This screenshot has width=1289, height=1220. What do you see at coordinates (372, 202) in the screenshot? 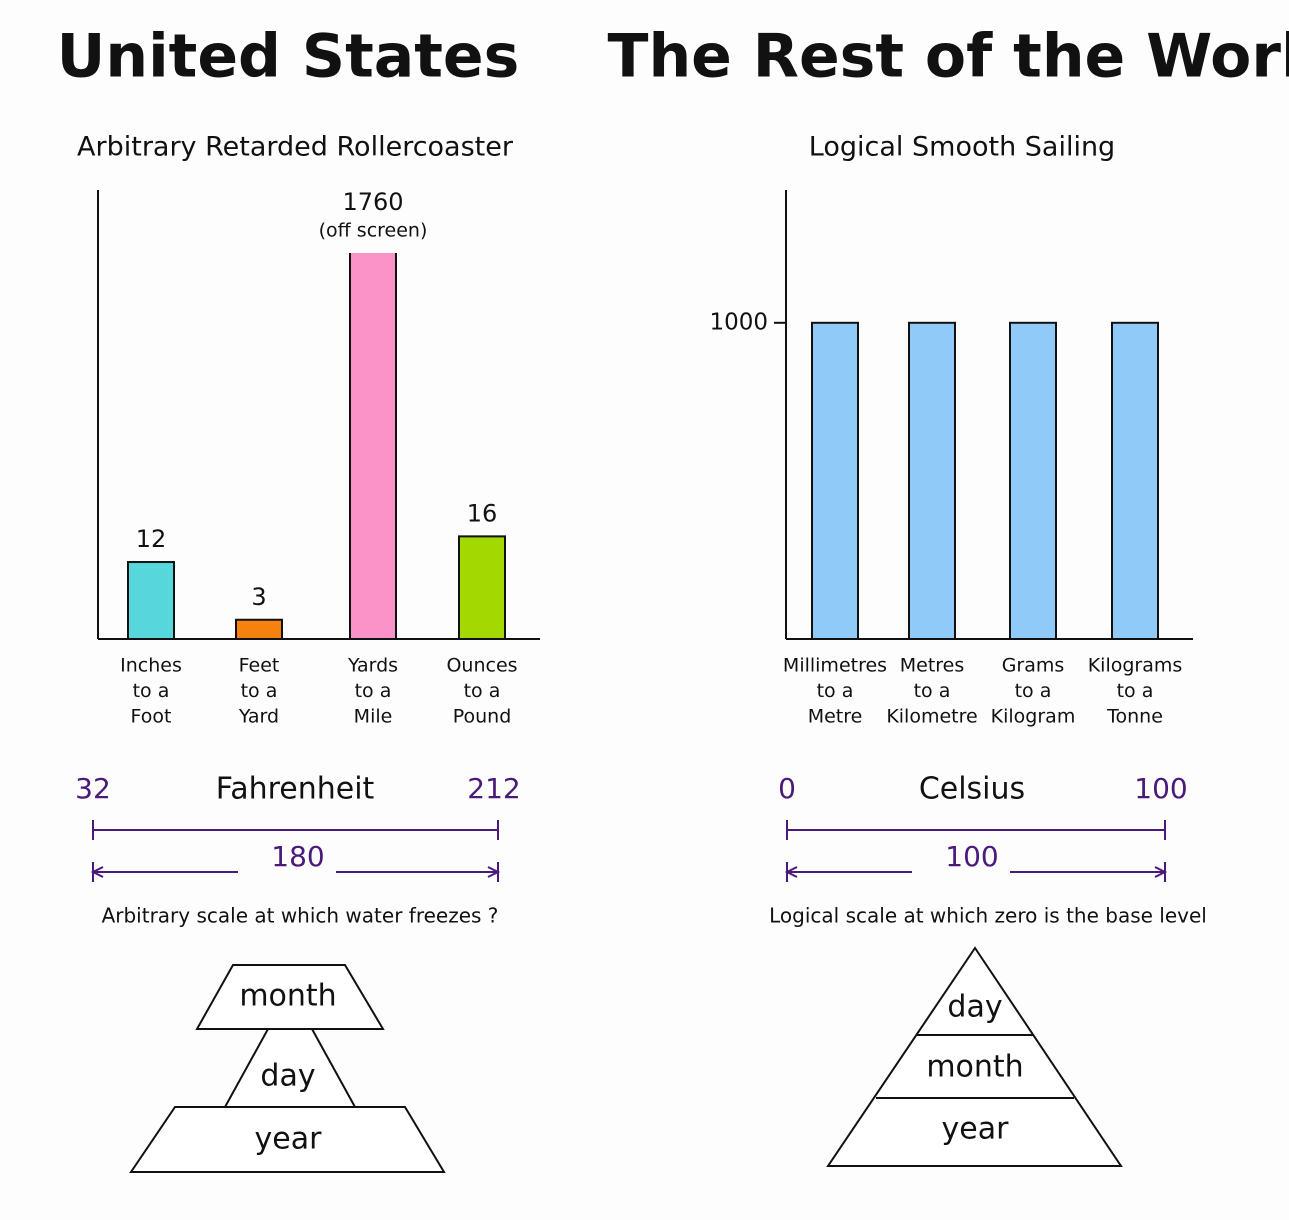
I see `value-label: 1760` at bounding box center [372, 202].